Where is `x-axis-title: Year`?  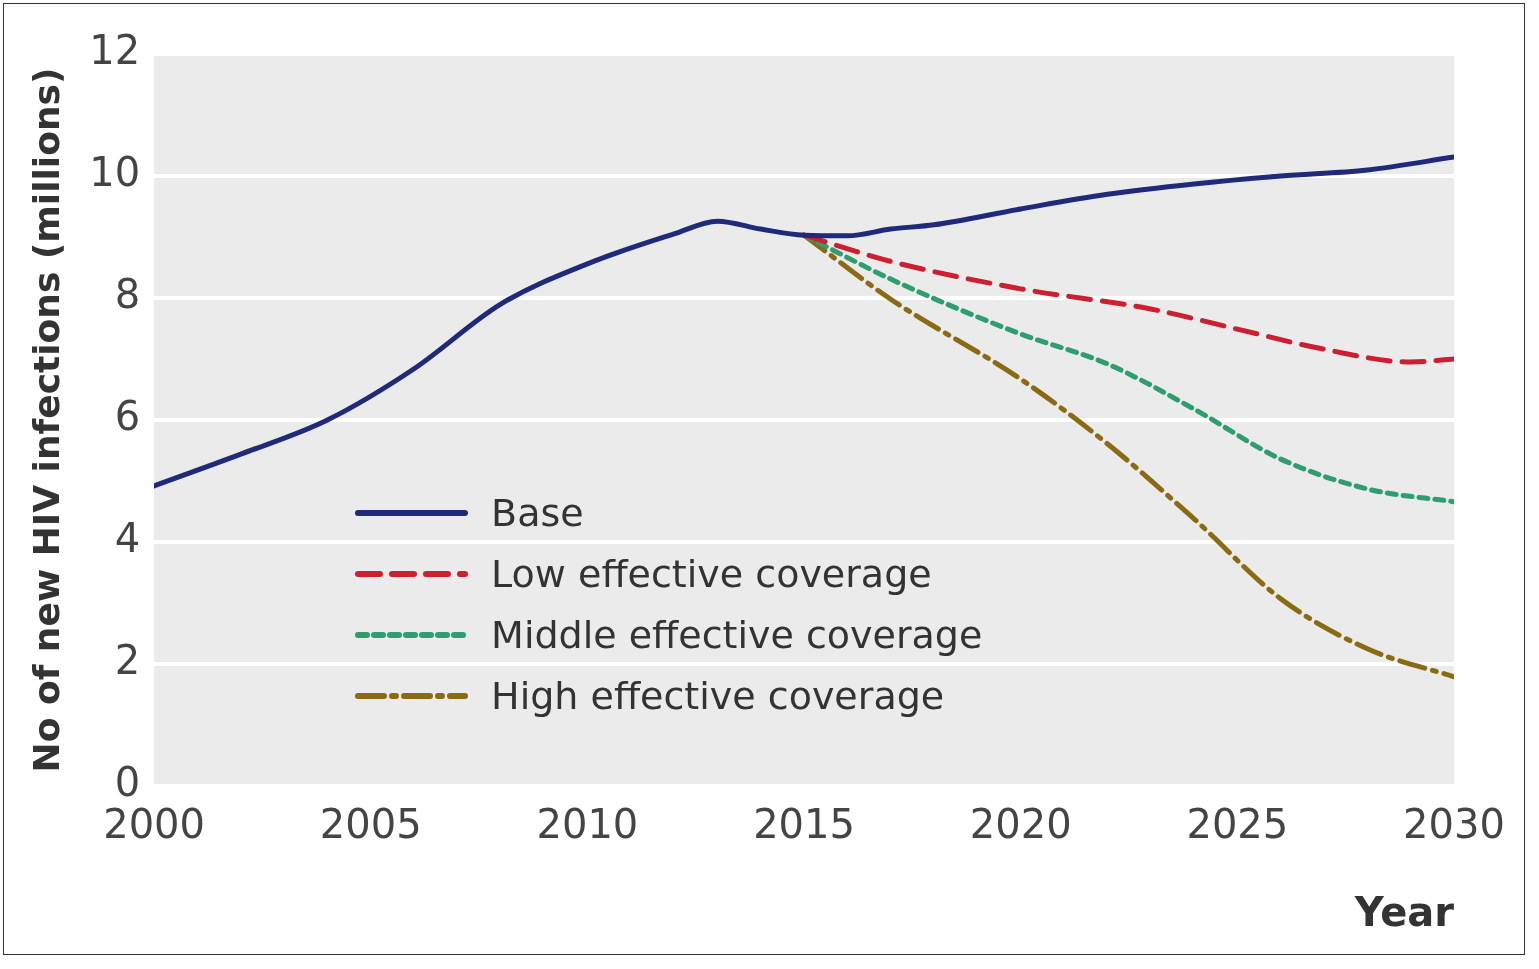 x-axis-title: Year is located at coordinates (1404, 912).